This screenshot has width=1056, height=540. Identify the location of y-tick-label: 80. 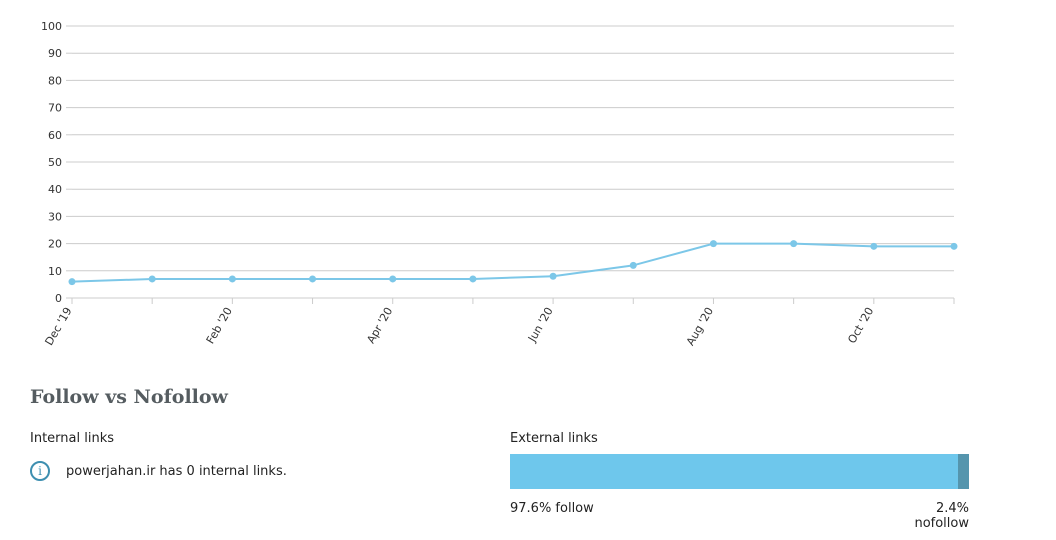
(55, 80).